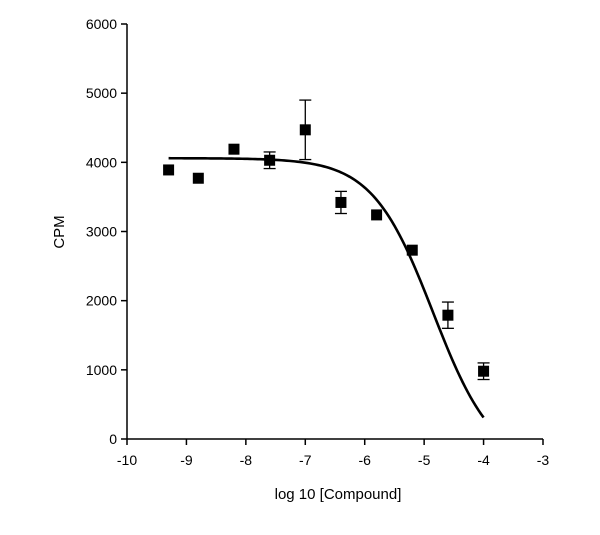  I want to click on y-axis-label: CPM, so click(59, 231).